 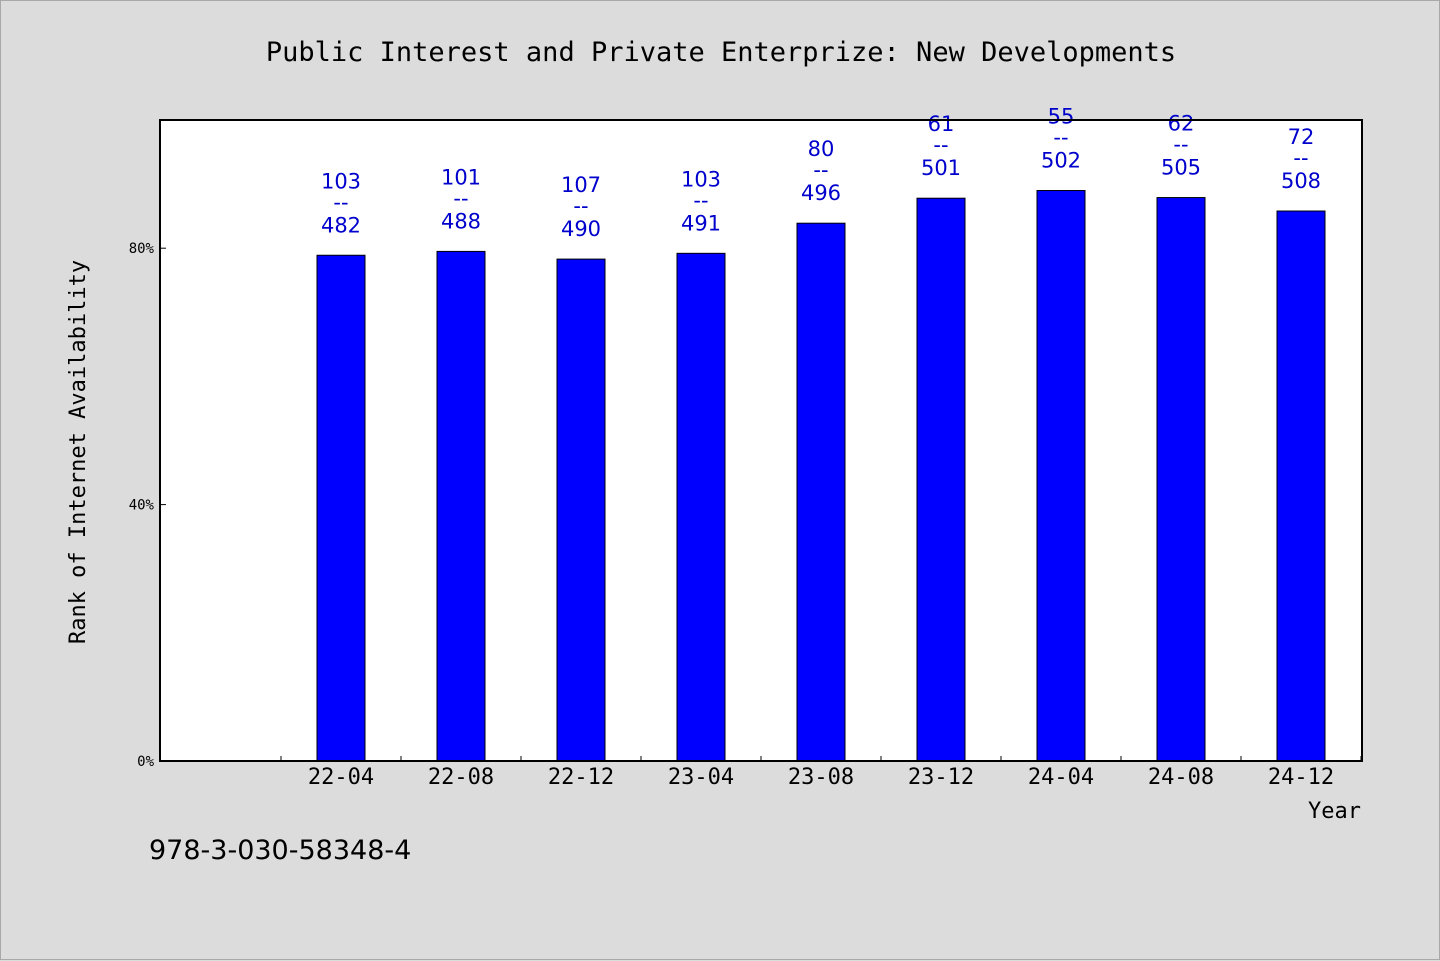 I want to click on bar-data-label: 80, so click(x=821, y=149).